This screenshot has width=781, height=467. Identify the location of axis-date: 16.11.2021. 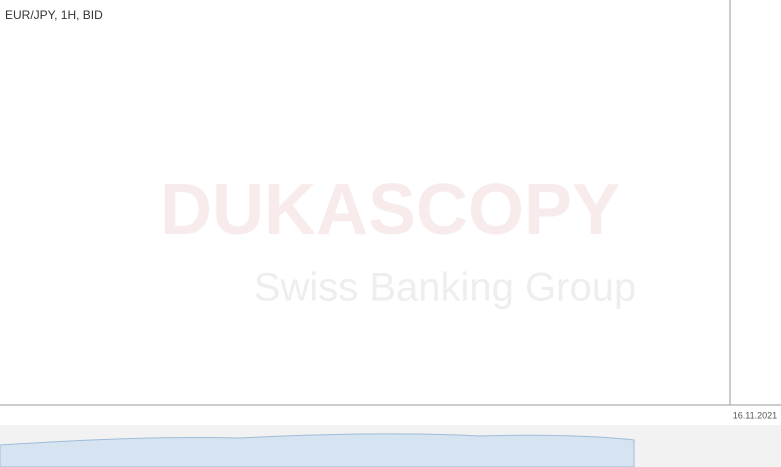
(755, 415).